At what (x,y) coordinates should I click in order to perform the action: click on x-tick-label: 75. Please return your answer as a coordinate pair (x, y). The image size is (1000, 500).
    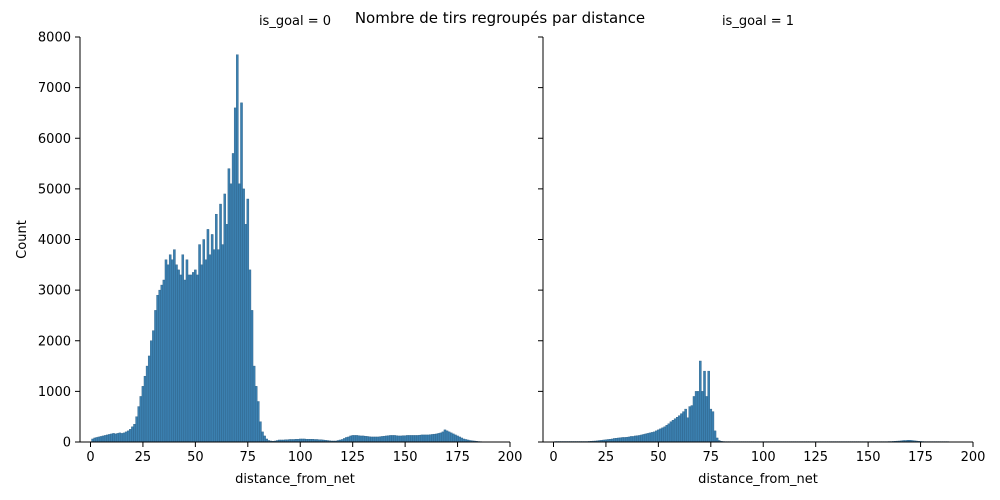
    Looking at the image, I should click on (711, 457).